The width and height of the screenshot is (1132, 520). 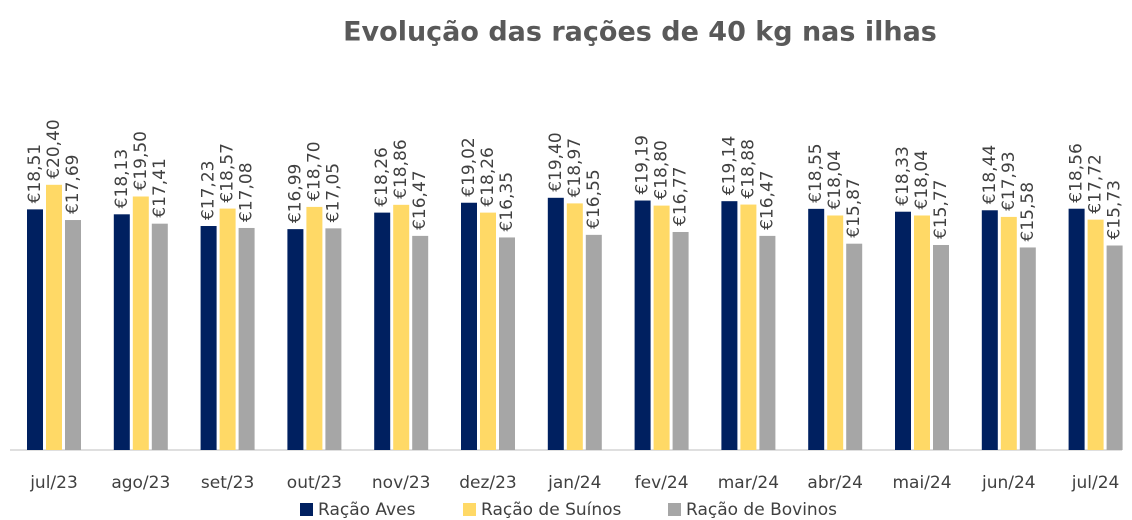 What do you see at coordinates (488, 483) in the screenshot?
I see `x-tick-label: dez/23` at bounding box center [488, 483].